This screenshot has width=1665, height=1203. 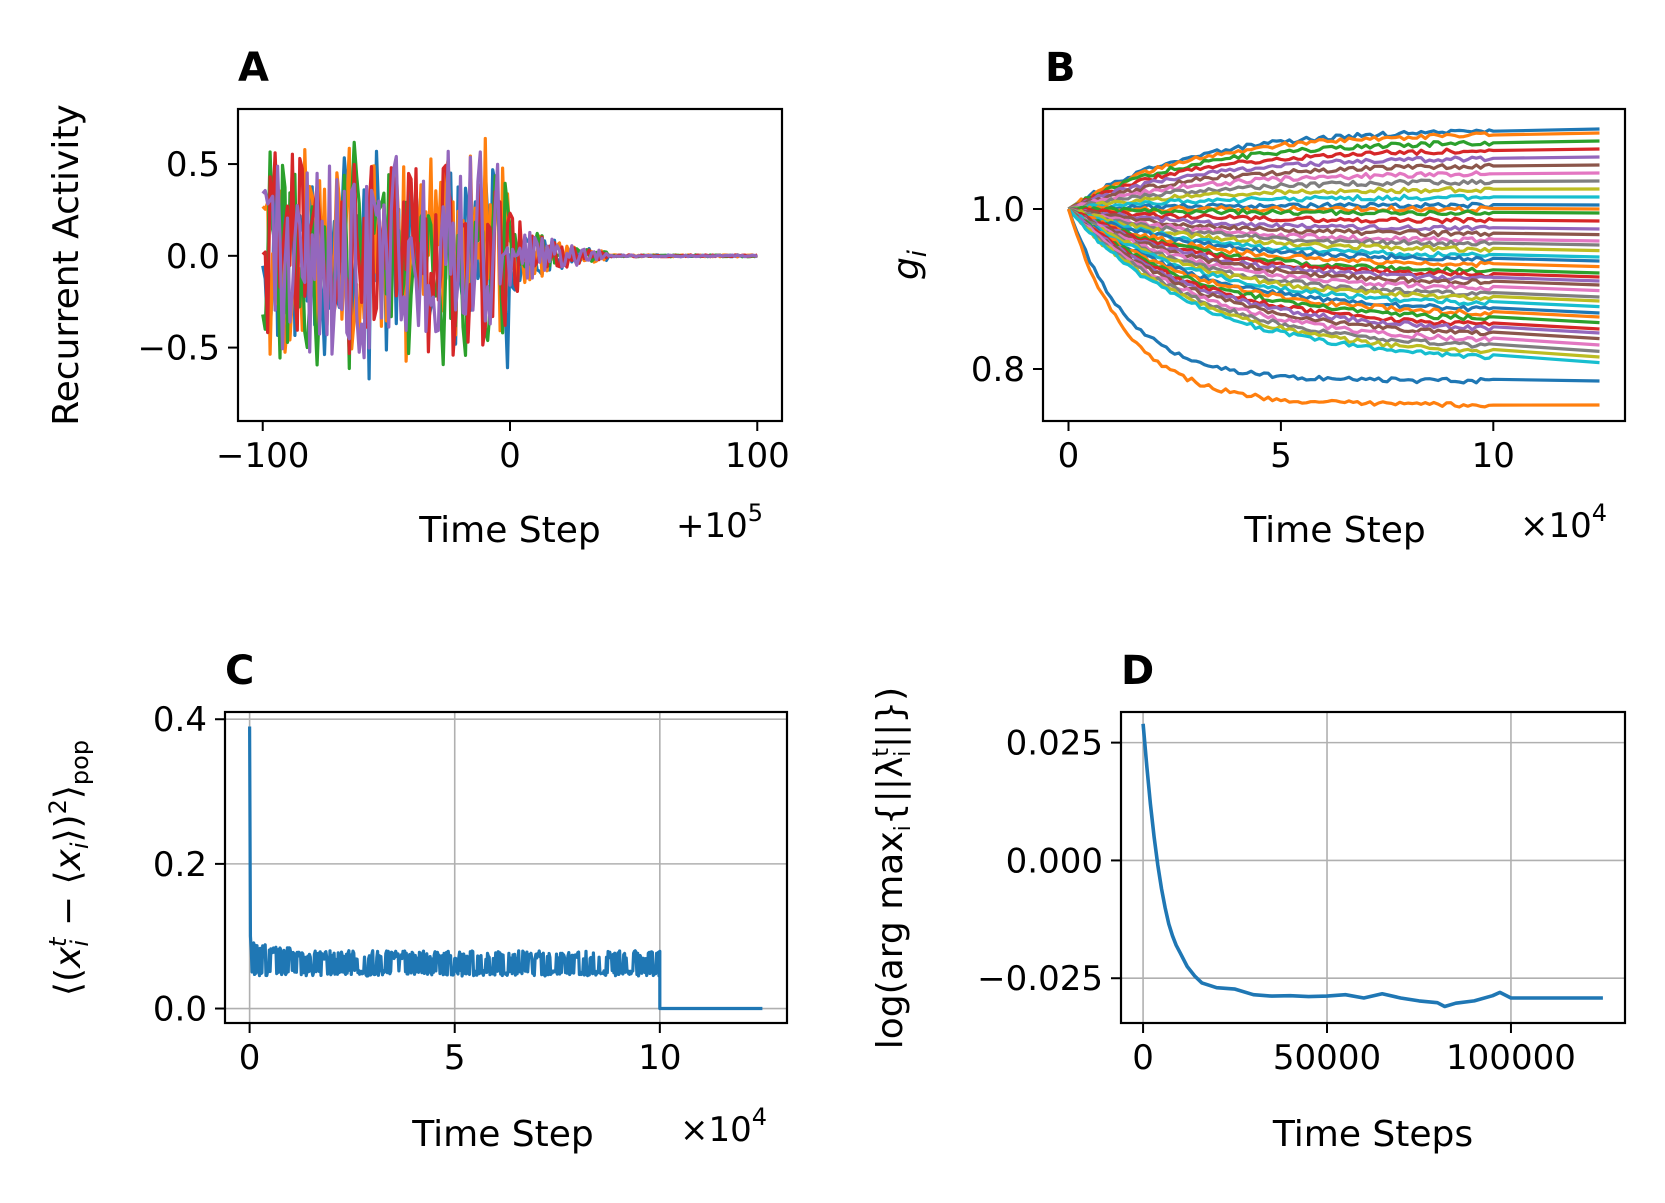 What do you see at coordinates (80, 762) in the screenshot?
I see `panel-c-ylabel-pop: pop` at bounding box center [80, 762].